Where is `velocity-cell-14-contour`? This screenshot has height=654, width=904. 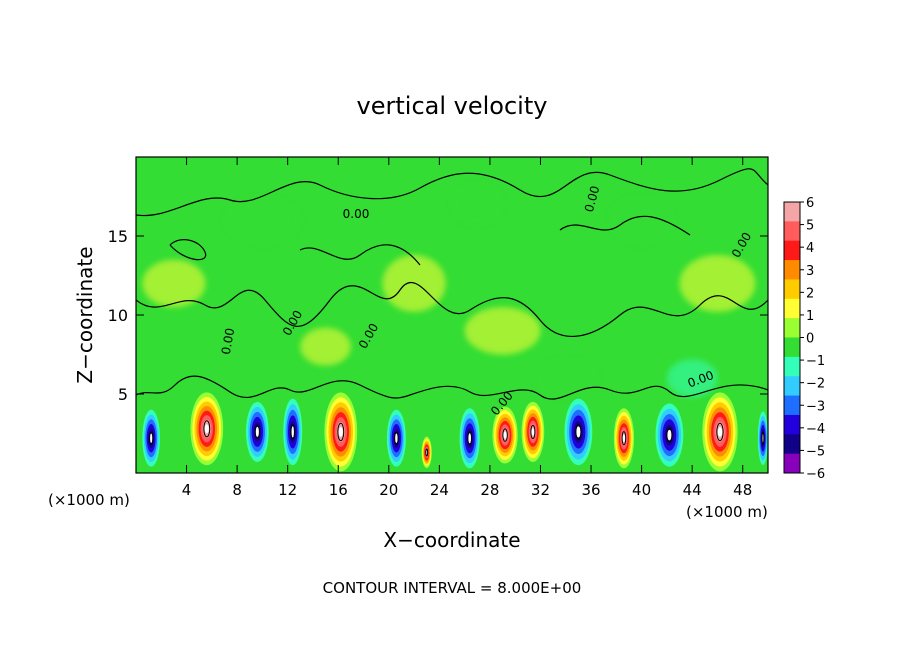
velocity-cell-14-contour is located at coordinates (763, 438).